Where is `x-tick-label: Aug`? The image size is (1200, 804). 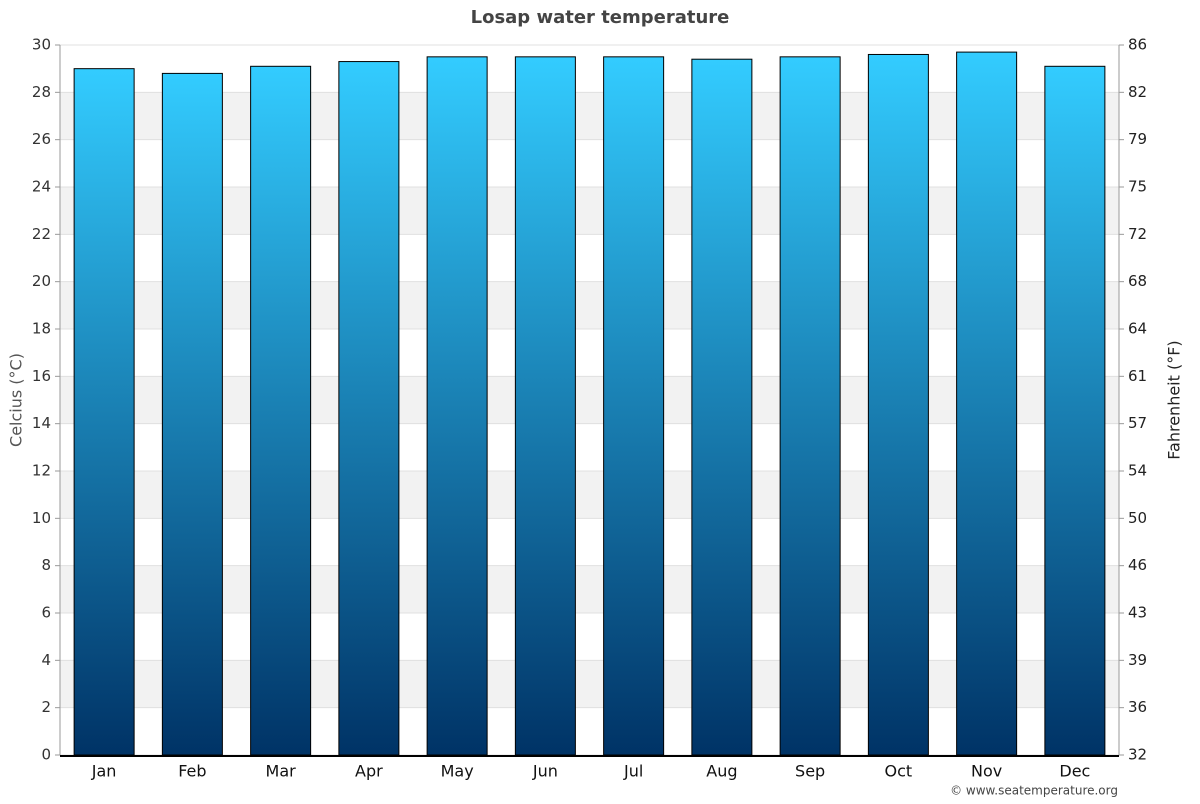 x-tick-label: Aug is located at coordinates (721, 771).